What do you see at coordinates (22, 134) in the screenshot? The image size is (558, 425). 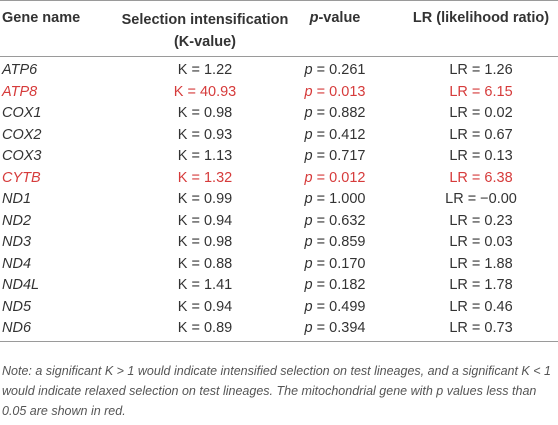 I see `gene-name: COX2` at bounding box center [22, 134].